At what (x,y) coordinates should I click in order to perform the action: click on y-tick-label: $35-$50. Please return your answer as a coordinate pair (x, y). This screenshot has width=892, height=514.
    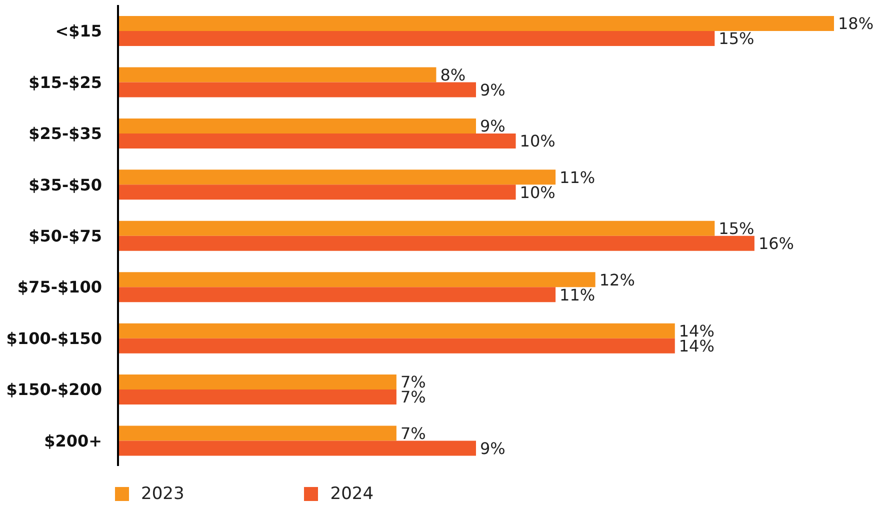
    Looking at the image, I should click on (65, 184).